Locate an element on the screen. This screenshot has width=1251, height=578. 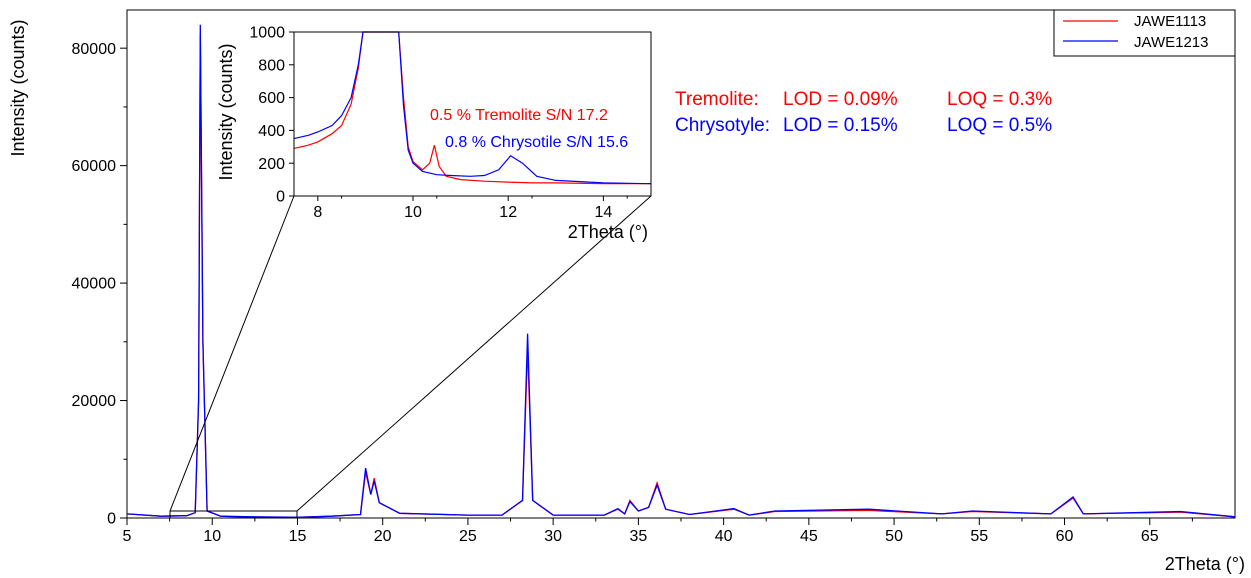
zoom-region-box is located at coordinates (233, 514).